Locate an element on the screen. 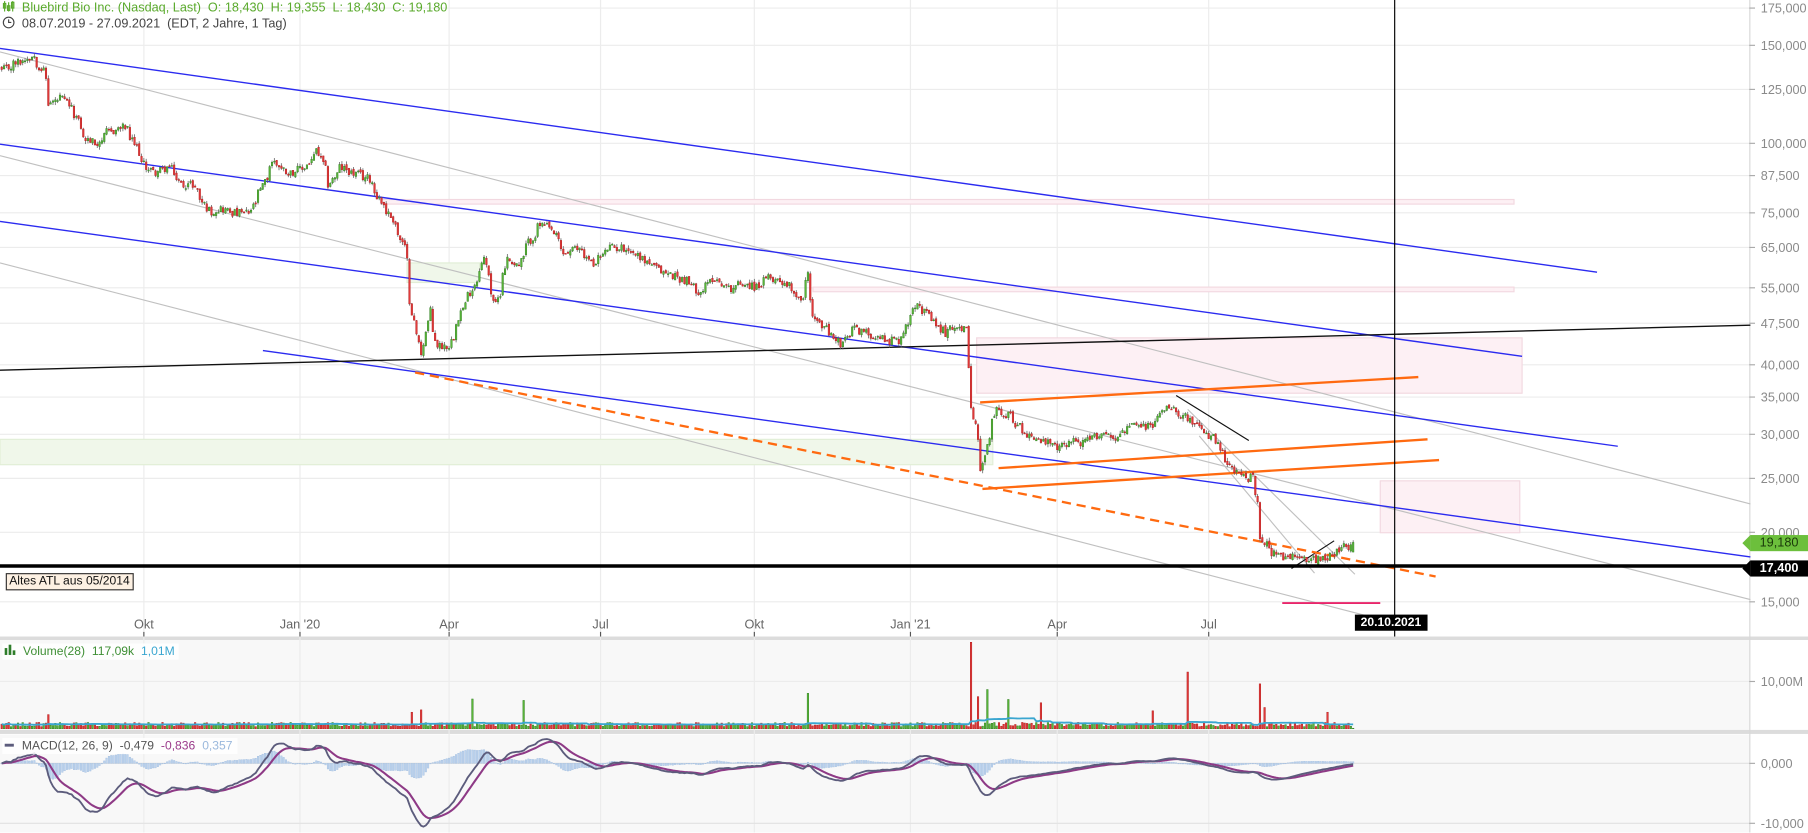  macd-axis-label: 0,000 is located at coordinates (1777, 764).